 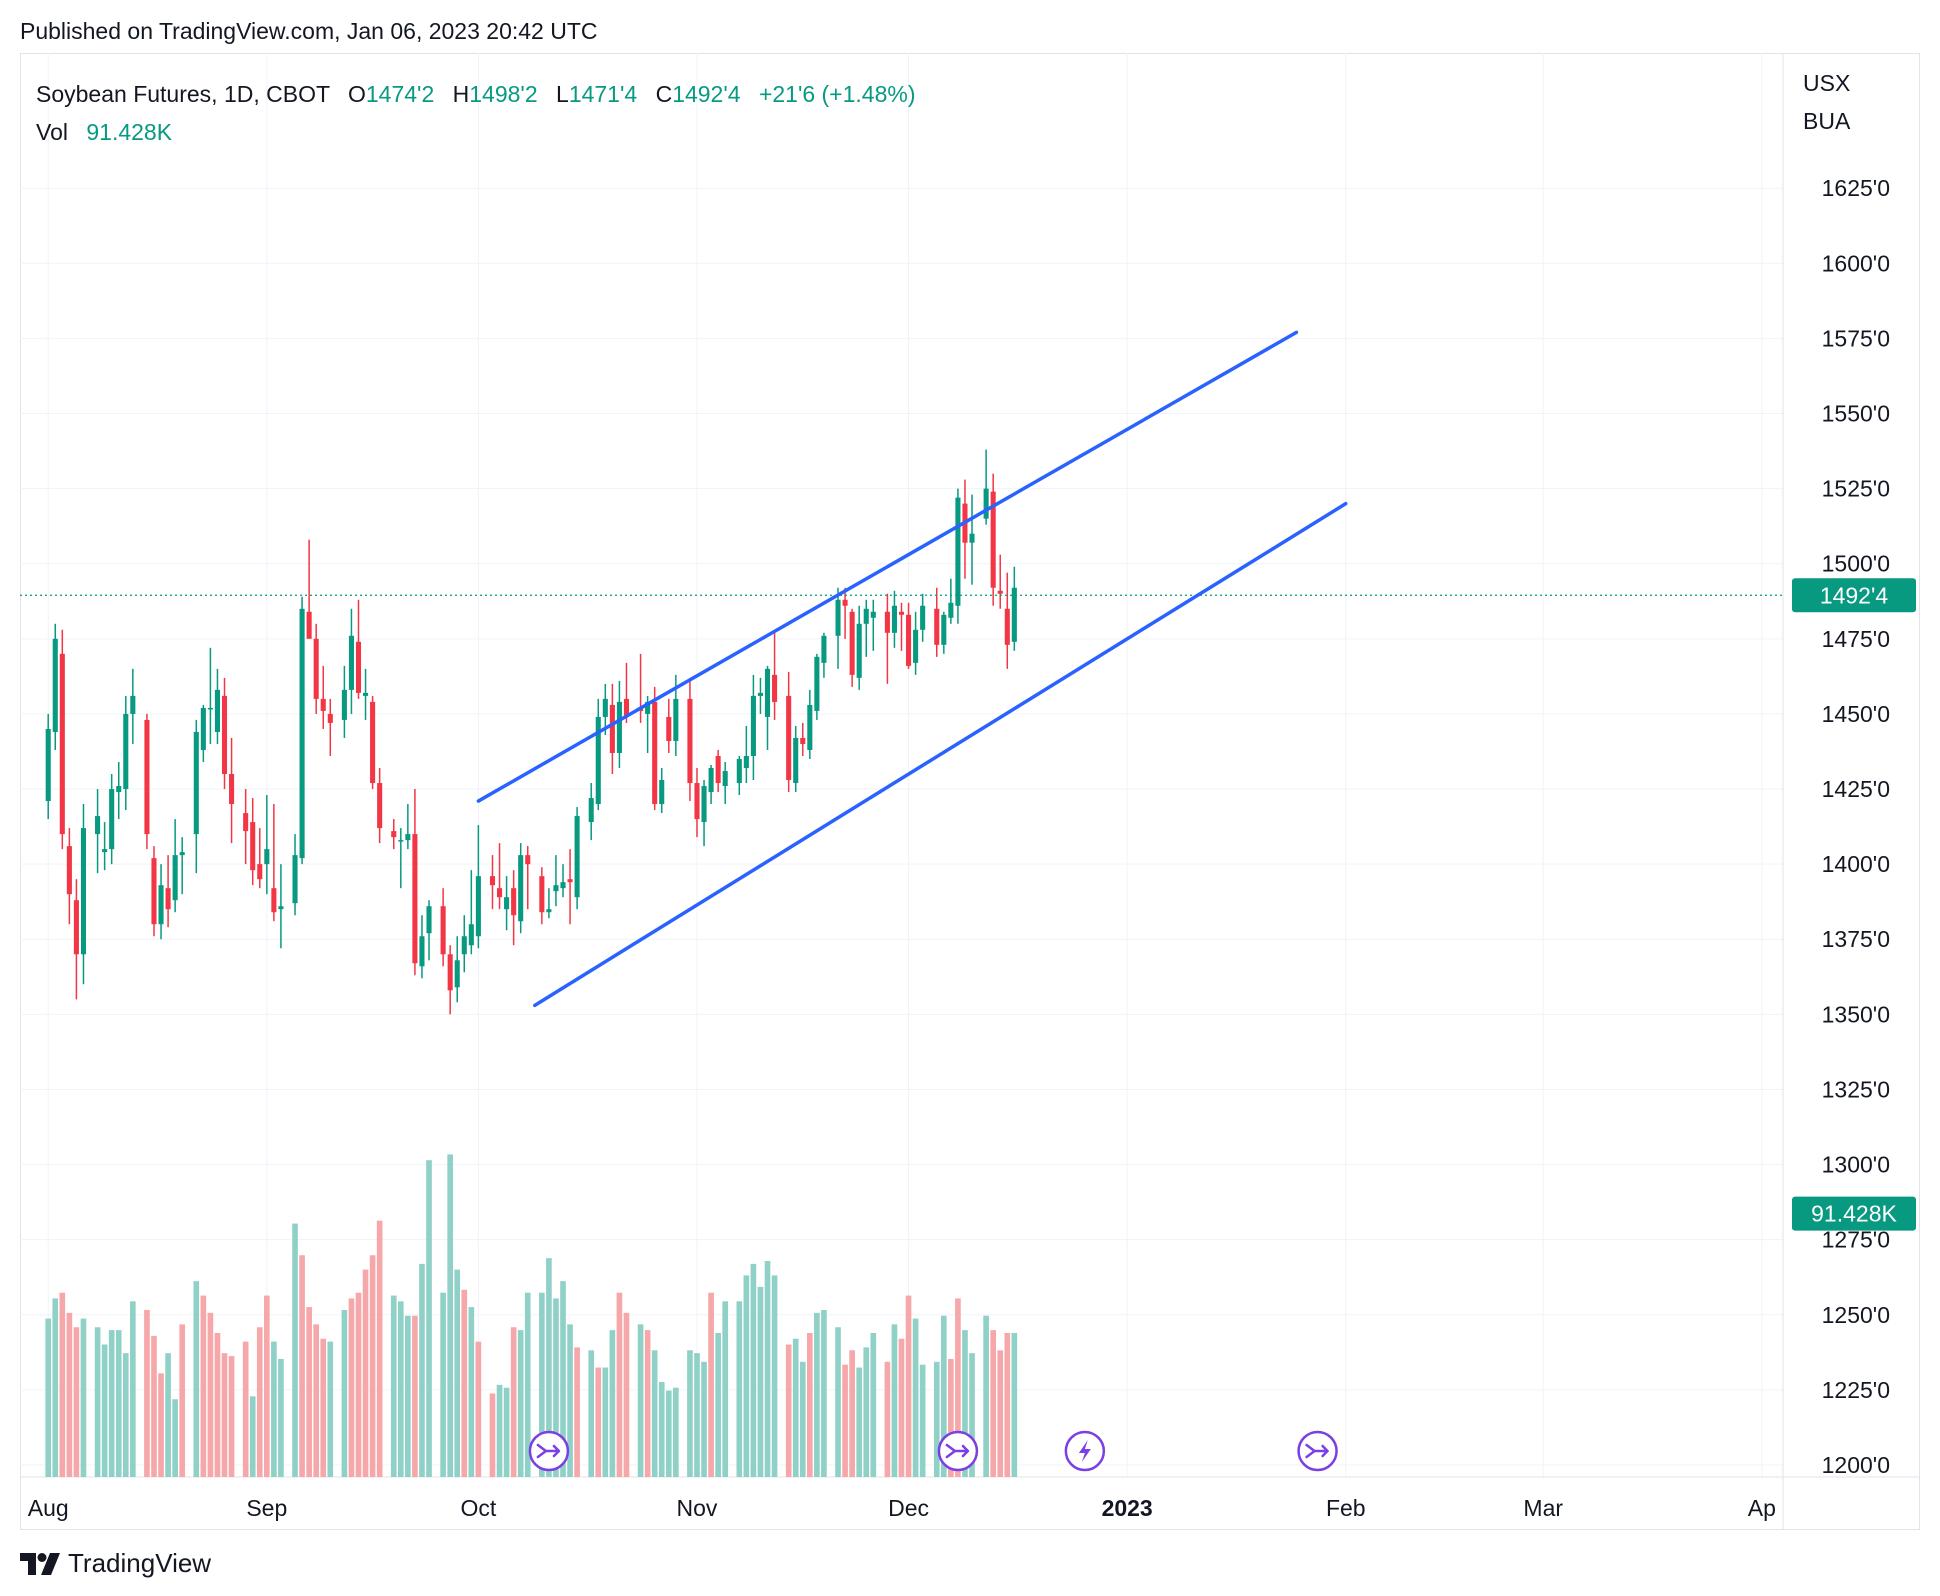 What do you see at coordinates (115, 1563) in the screenshot?
I see `tradingview-logo: TradingView` at bounding box center [115, 1563].